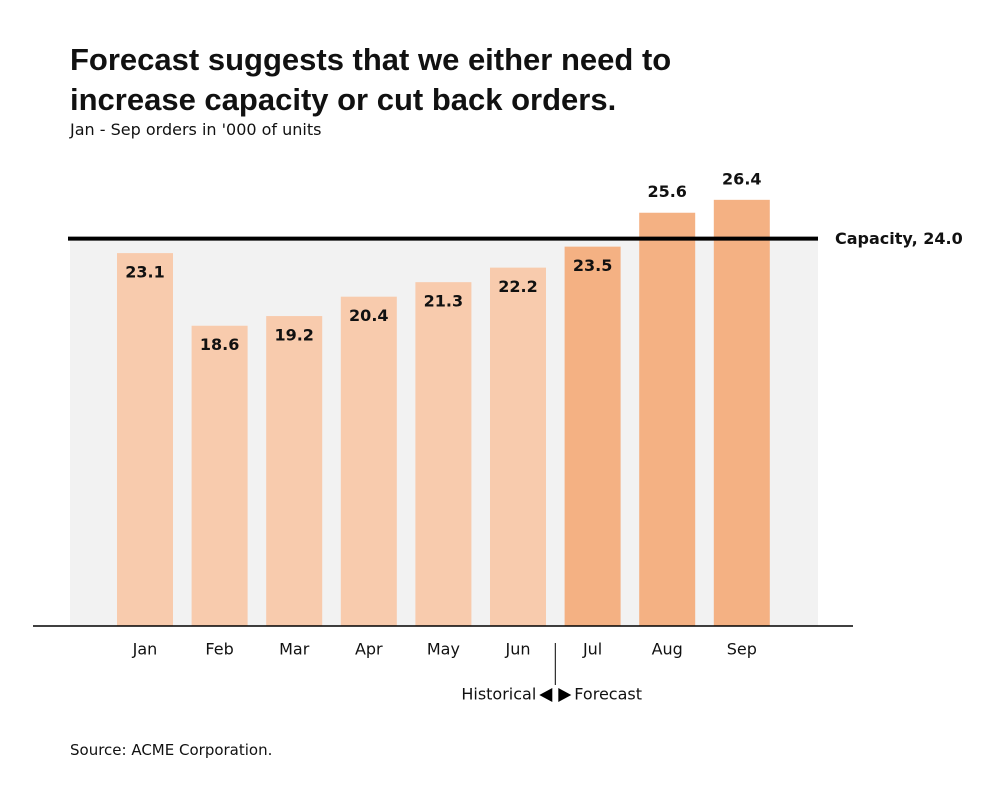 The width and height of the screenshot is (1000, 800). I want to click on capacity-label: Capacity, 24.0, so click(899, 238).